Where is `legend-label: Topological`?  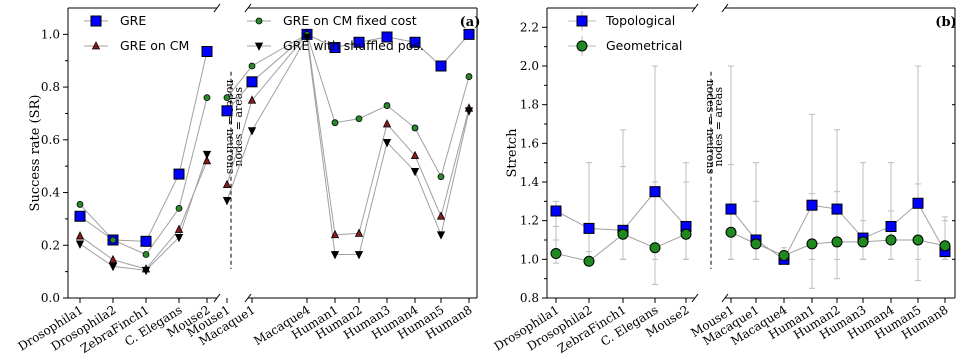
legend-label: Topological is located at coordinates (640, 20).